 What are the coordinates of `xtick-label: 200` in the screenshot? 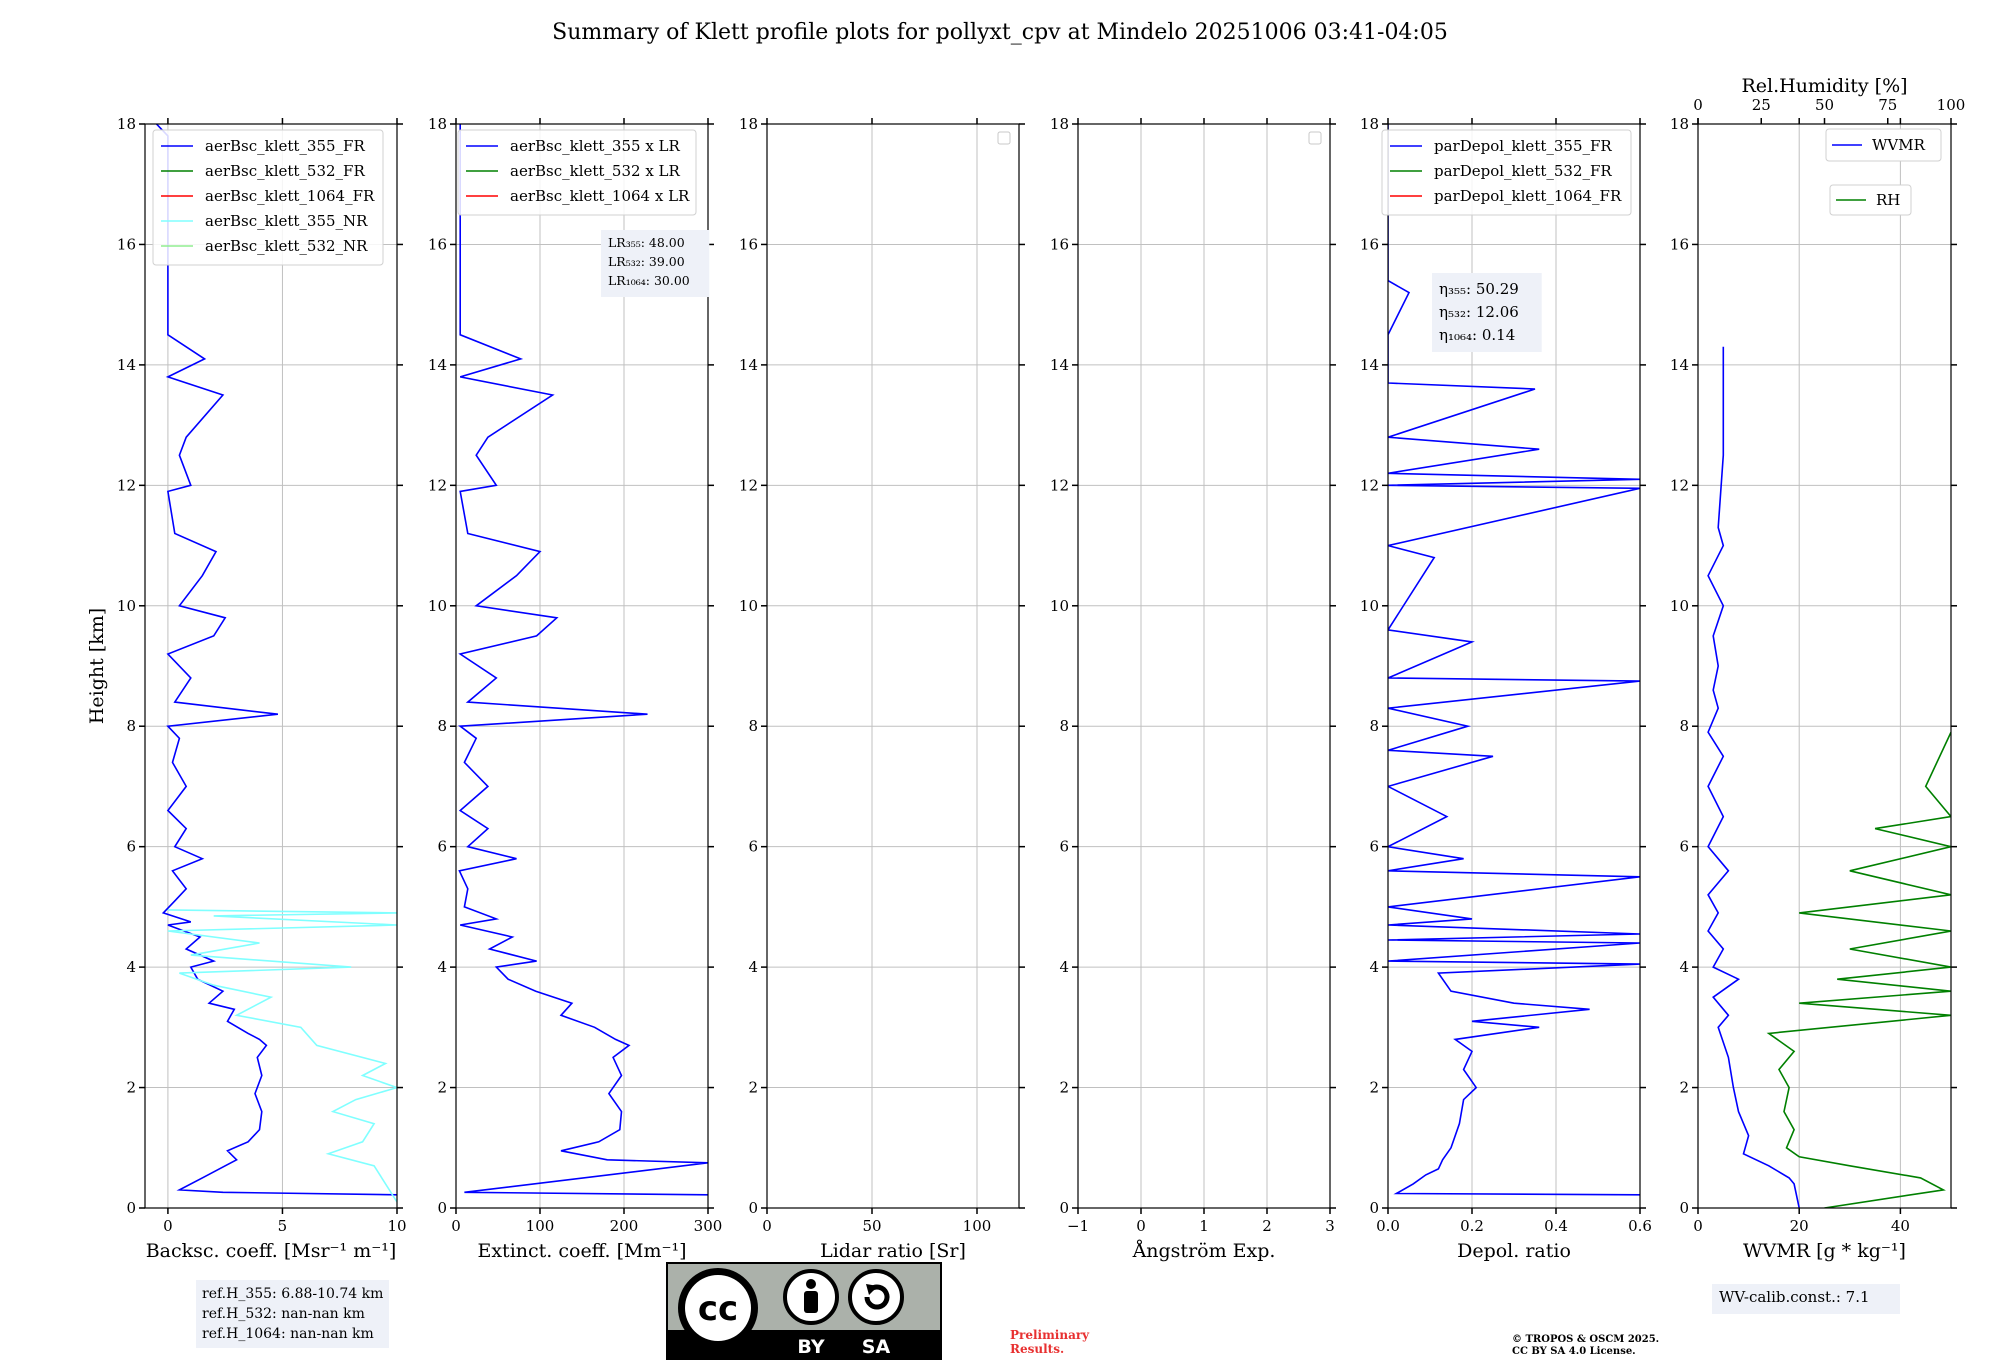 It's located at (624, 1226).